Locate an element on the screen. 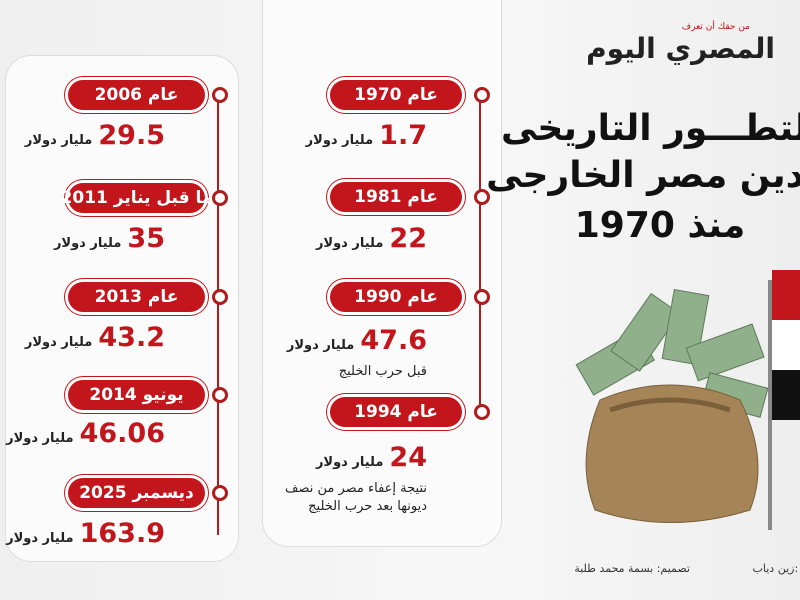 The image size is (800, 600). logo-tagline: من حقك أن تعرف is located at coordinates (715, 27).